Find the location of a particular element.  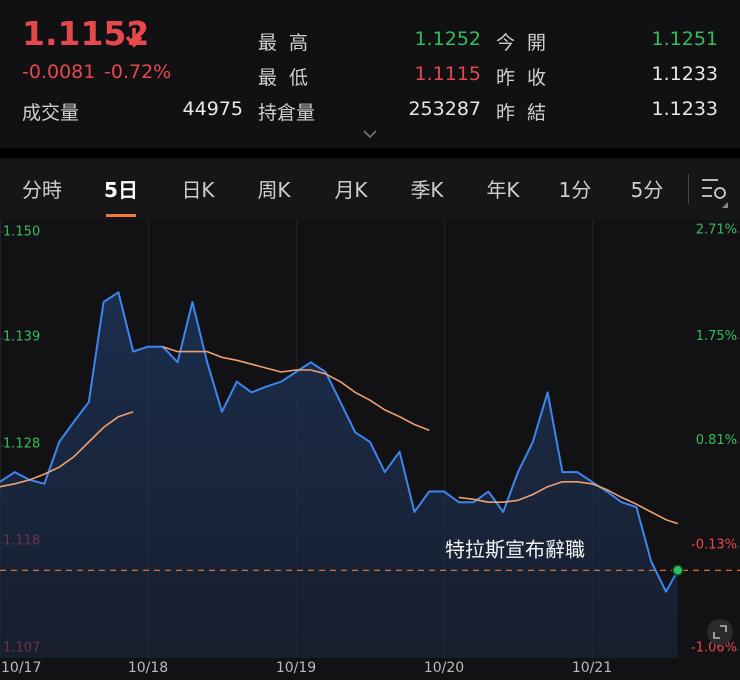

y2-tick-label: 0.81% is located at coordinates (716, 440).